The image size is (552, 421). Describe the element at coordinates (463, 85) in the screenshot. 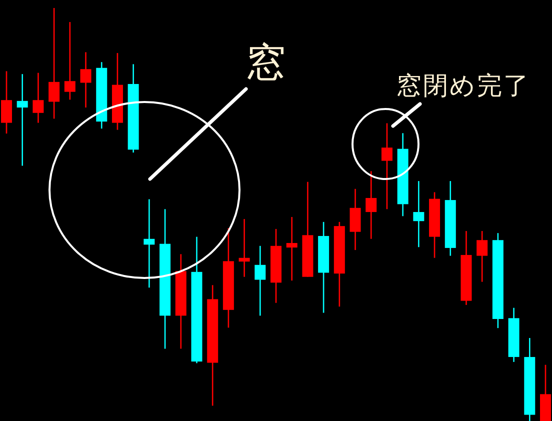

I see `annotation: 窓閉め完了` at that location.